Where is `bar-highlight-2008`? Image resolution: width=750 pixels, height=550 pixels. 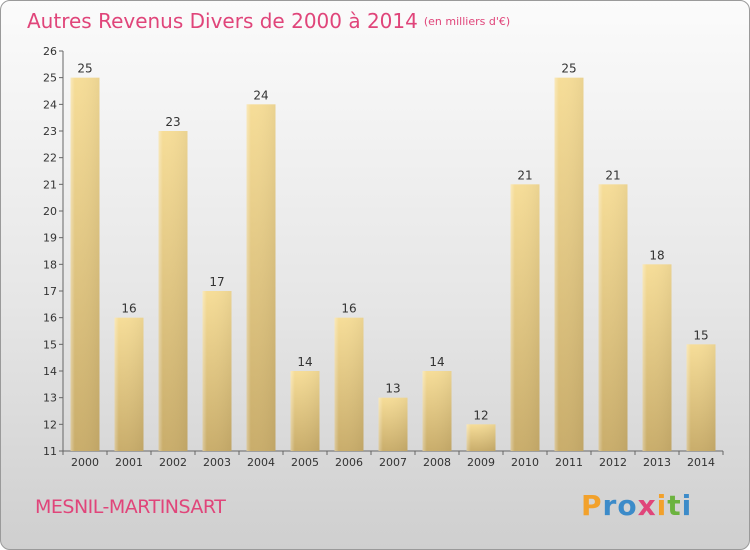 bar-highlight-2008 is located at coordinates (437, 411).